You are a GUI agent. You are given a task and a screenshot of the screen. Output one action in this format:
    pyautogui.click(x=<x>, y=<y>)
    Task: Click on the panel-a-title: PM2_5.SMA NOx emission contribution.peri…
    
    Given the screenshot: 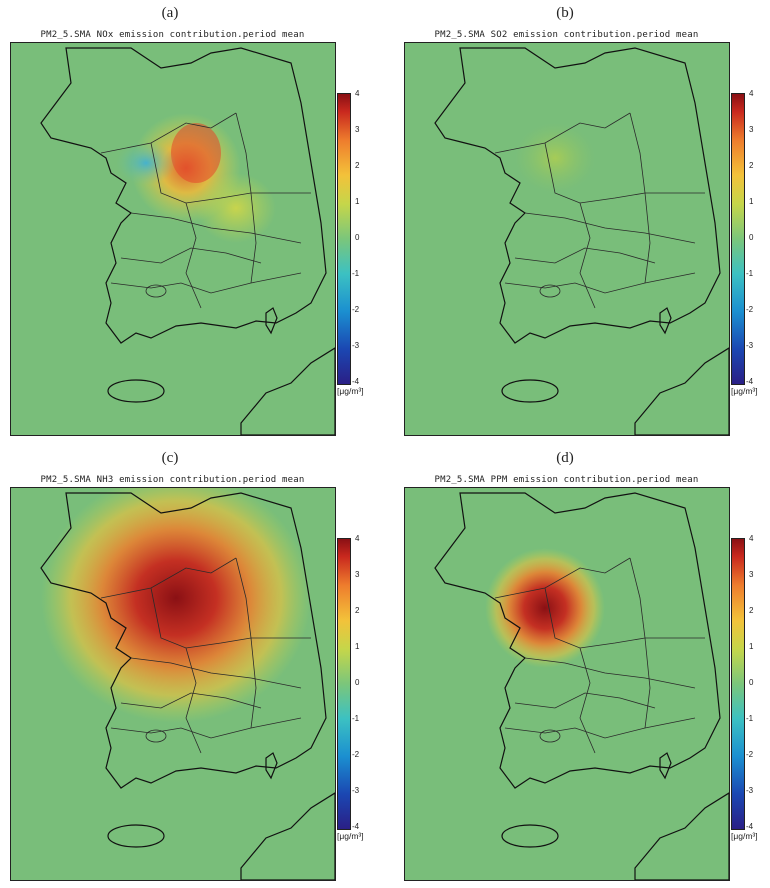 What is the action you would take?
    pyautogui.click(x=172, y=35)
    